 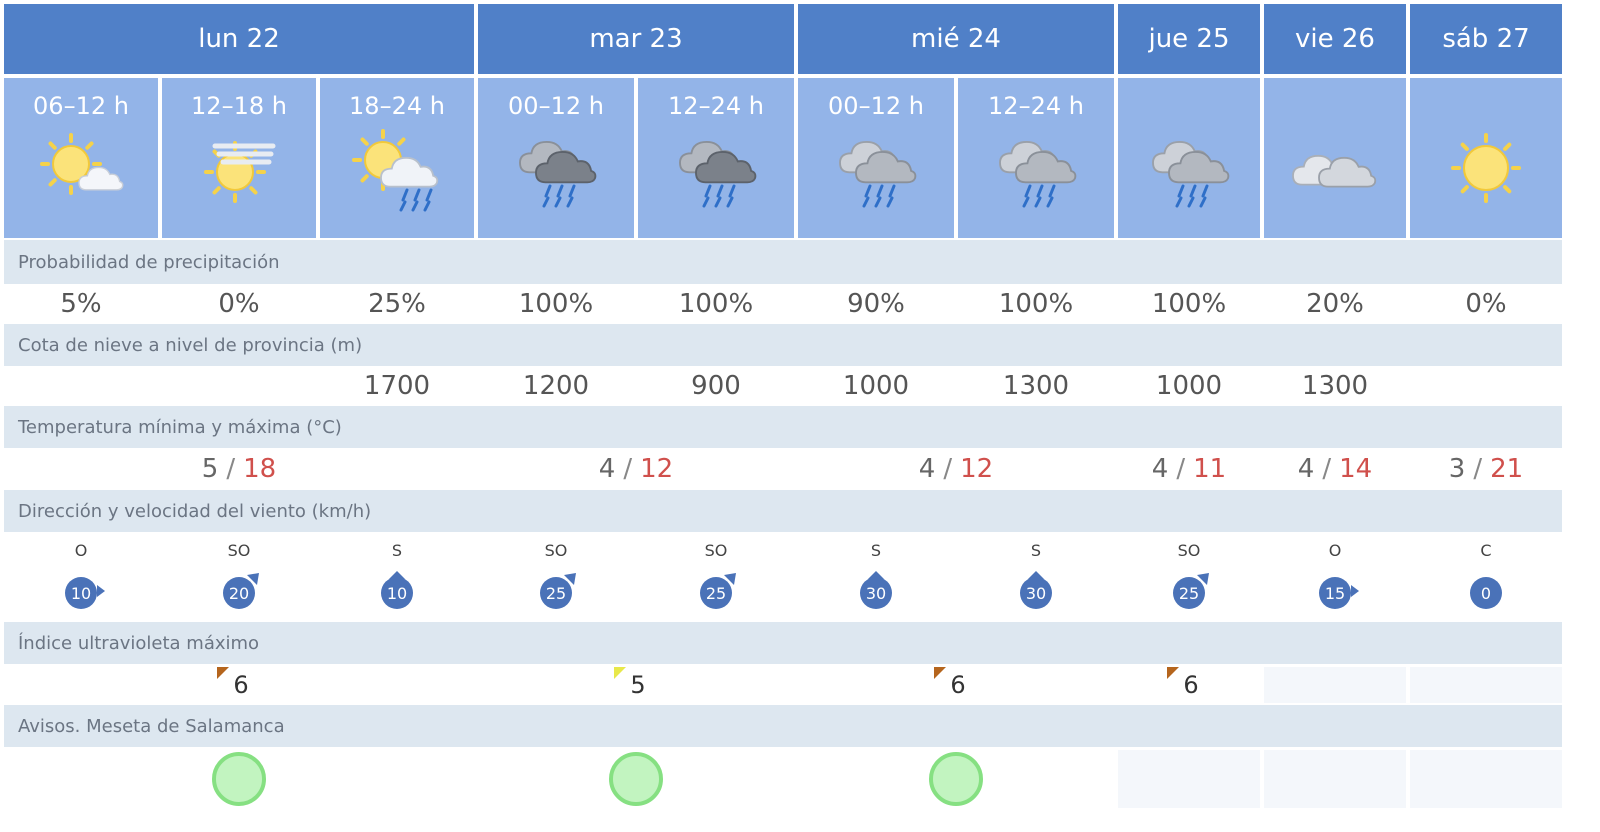 I want to click on wind-cell: SO 20, so click(x=239, y=577).